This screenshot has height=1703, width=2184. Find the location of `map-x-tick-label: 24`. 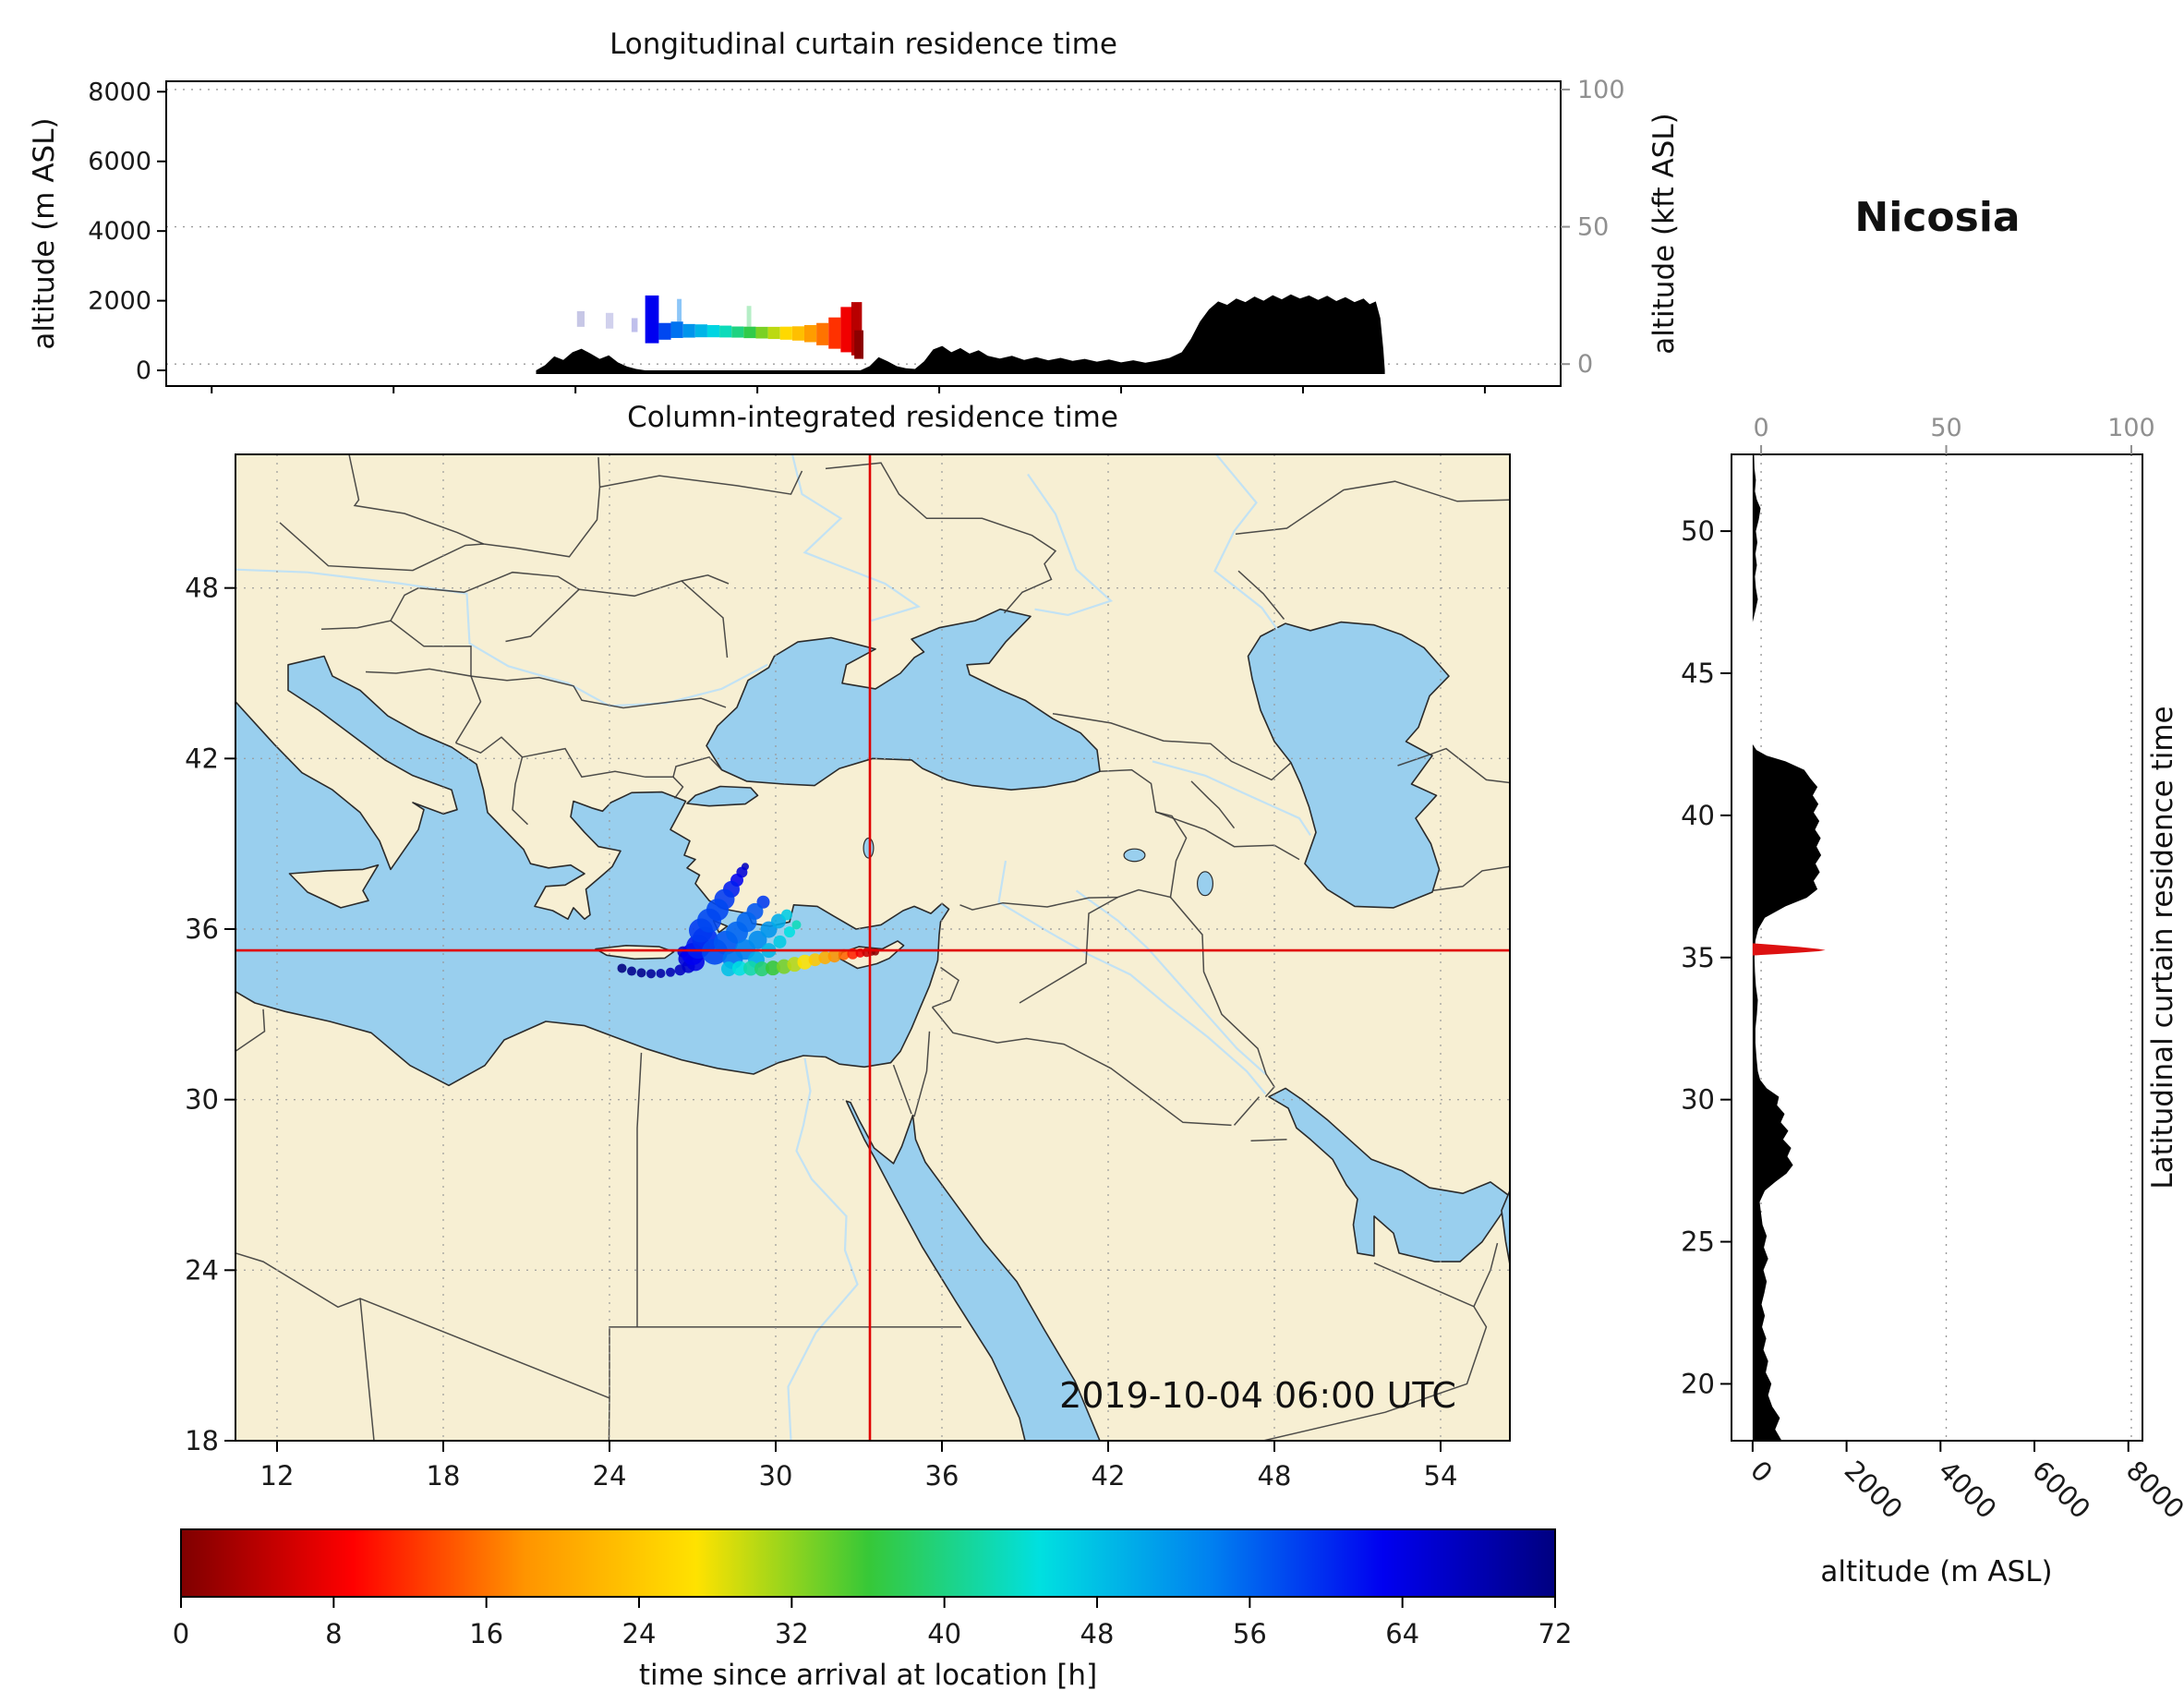

map-x-tick-label: 24 is located at coordinates (610, 1476).